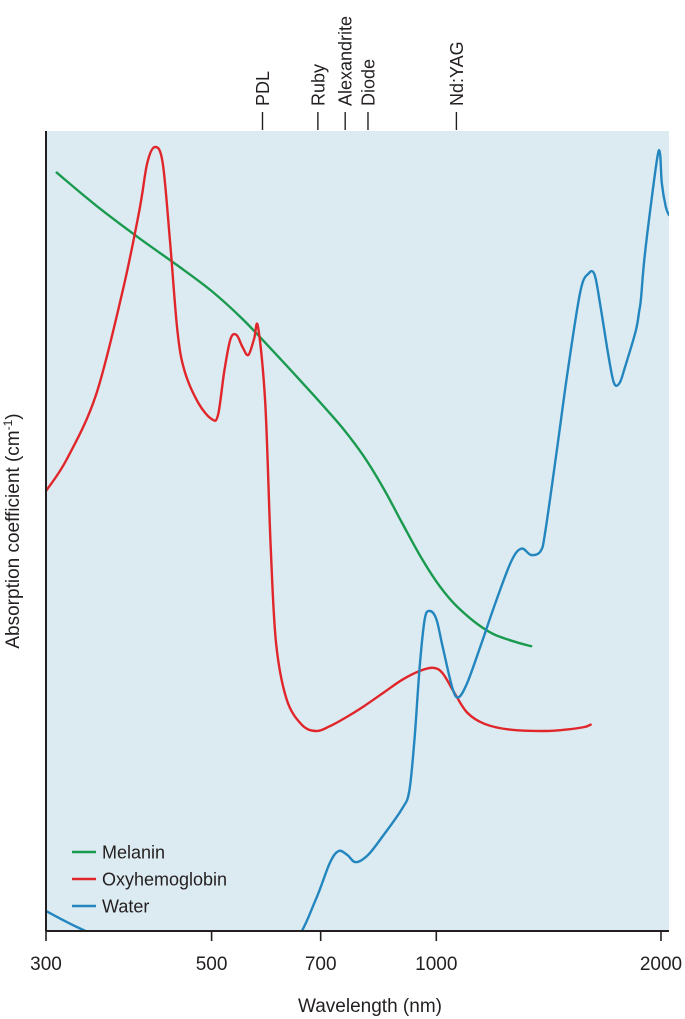  Describe the element at coordinates (436, 953) in the screenshot. I see `x-tick-1000: 1000` at that location.